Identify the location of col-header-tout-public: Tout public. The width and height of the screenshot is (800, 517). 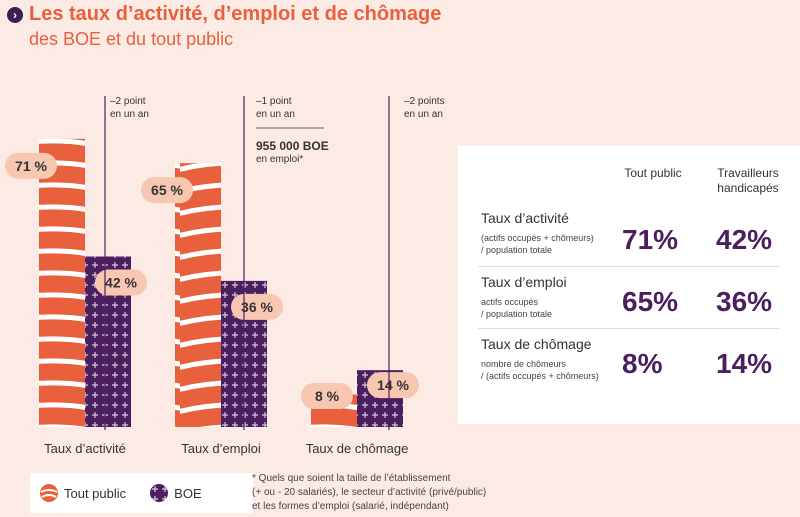
(653, 173).